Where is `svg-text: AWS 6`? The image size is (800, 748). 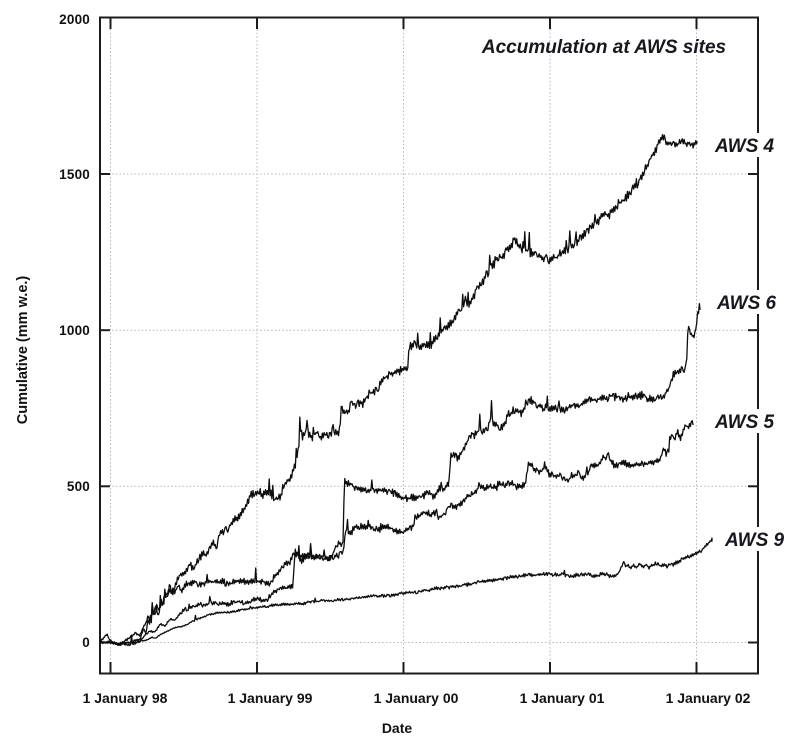
svg-text: AWS 6 is located at coordinates (746, 303).